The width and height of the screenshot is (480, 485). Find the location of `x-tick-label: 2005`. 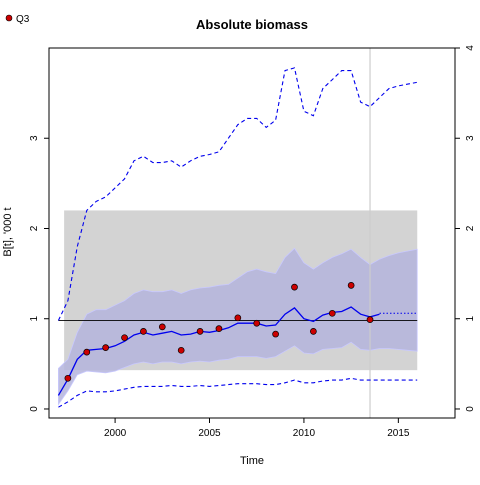

x-tick-label: 2005 is located at coordinates (209, 433).